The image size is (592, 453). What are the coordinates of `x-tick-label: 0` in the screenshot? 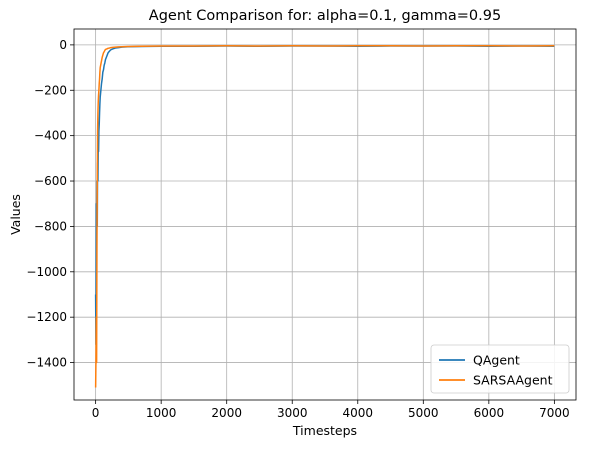 It's located at (96, 413).